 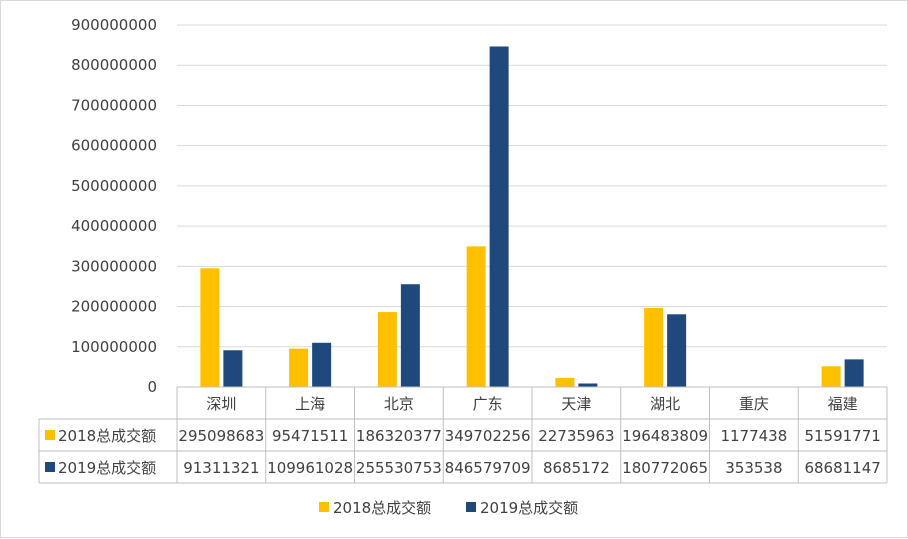 What do you see at coordinates (221, 468) in the screenshot?
I see `table-value: 91311321` at bounding box center [221, 468].